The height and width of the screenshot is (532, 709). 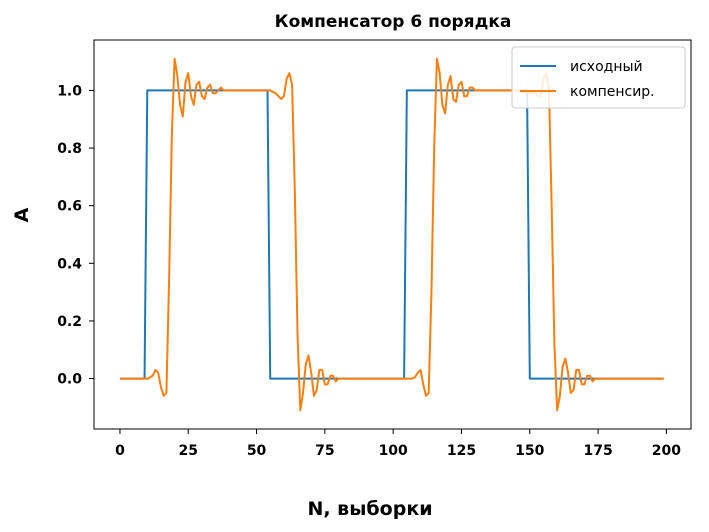 I want to click on y-axis-ticks: 0.0 0.2 0.4 0.6 0.8 1.0, so click(x=75, y=235).